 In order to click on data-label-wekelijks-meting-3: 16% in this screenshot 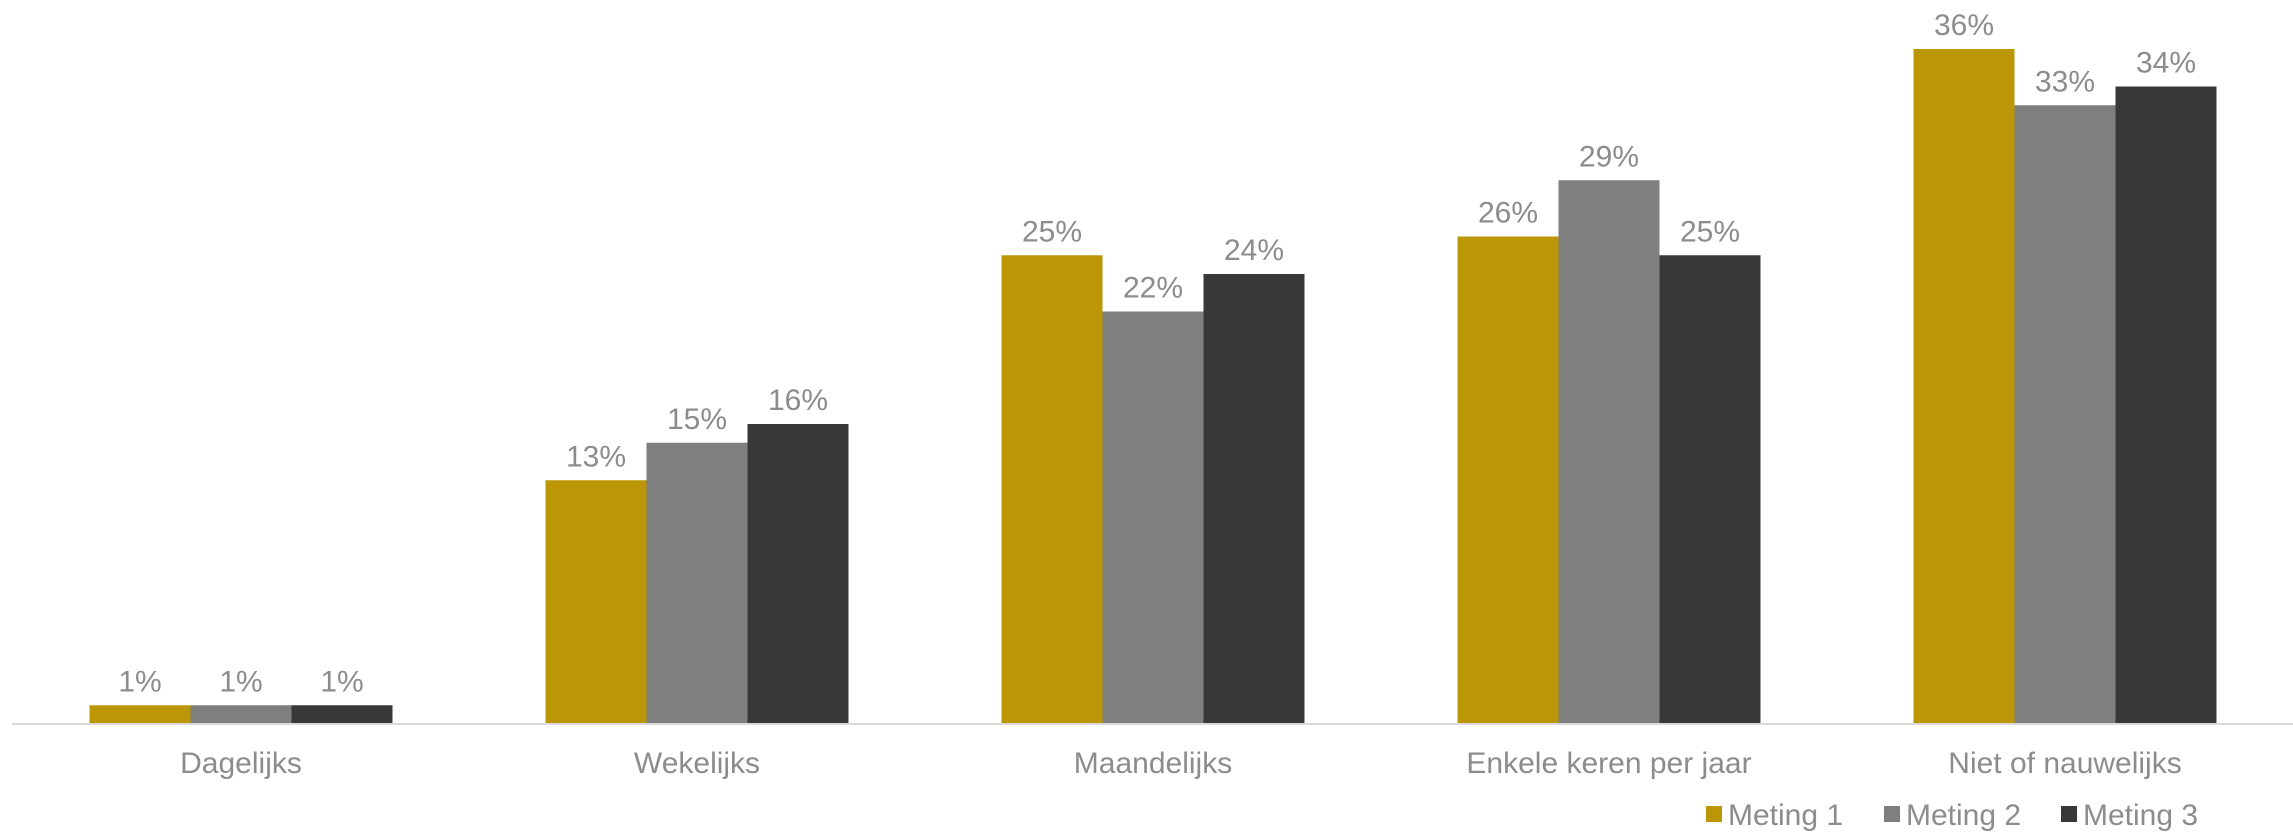, I will do `click(798, 400)`.